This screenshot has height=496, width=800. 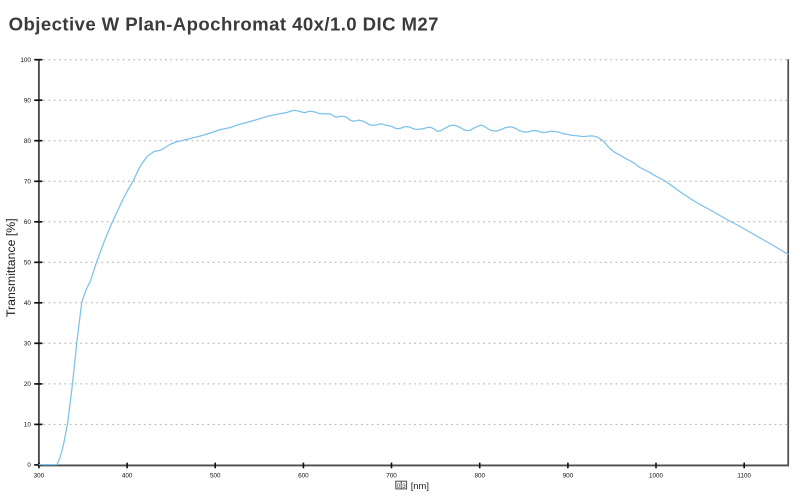 I want to click on svg-text: 300, so click(x=39, y=476).